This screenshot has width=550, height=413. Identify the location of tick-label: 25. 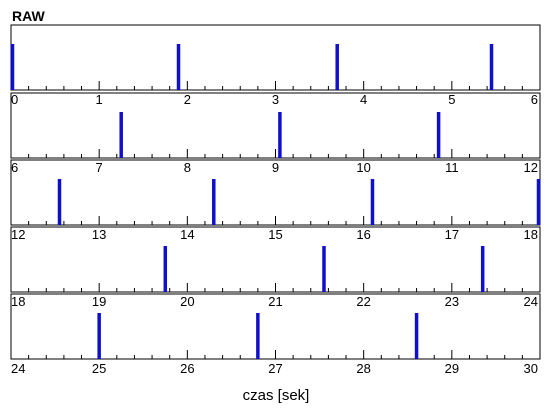
(99, 368).